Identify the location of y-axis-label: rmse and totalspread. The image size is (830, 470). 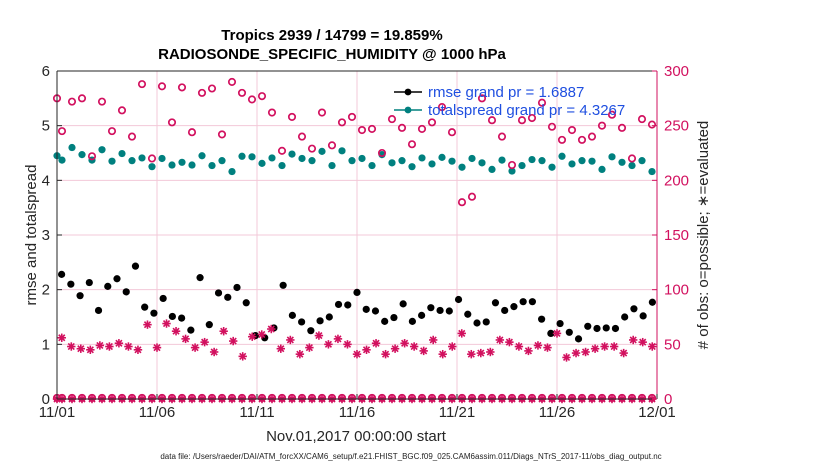
(31, 235).